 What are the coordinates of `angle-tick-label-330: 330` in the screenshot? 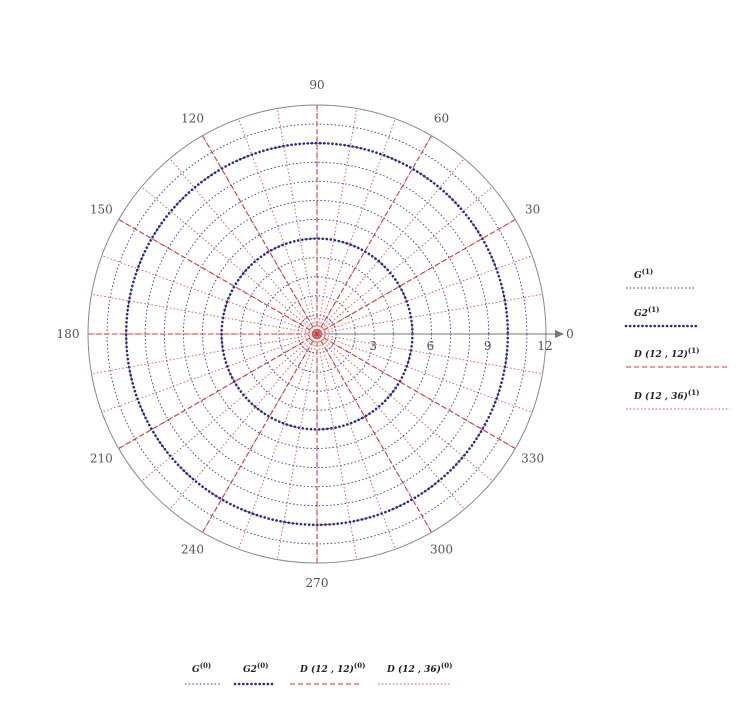 It's located at (532, 459).